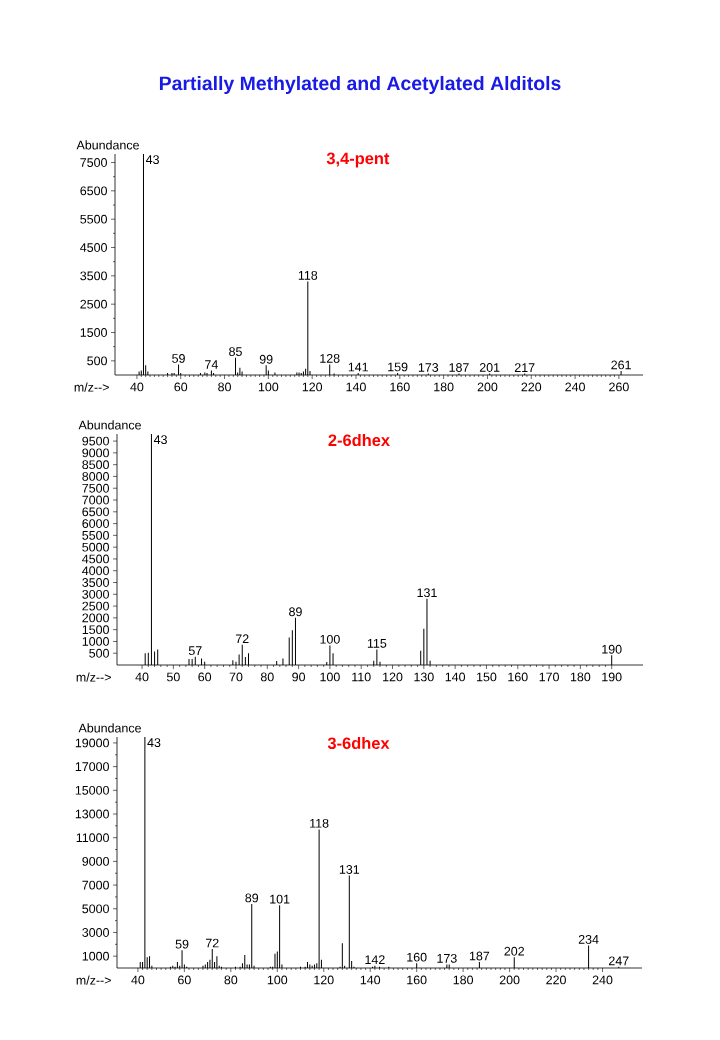 This screenshot has width=720, height=1040. What do you see at coordinates (360, 85) in the screenshot?
I see `chart-title: Partially Methylated and Acetylated Alditols` at bounding box center [360, 85].